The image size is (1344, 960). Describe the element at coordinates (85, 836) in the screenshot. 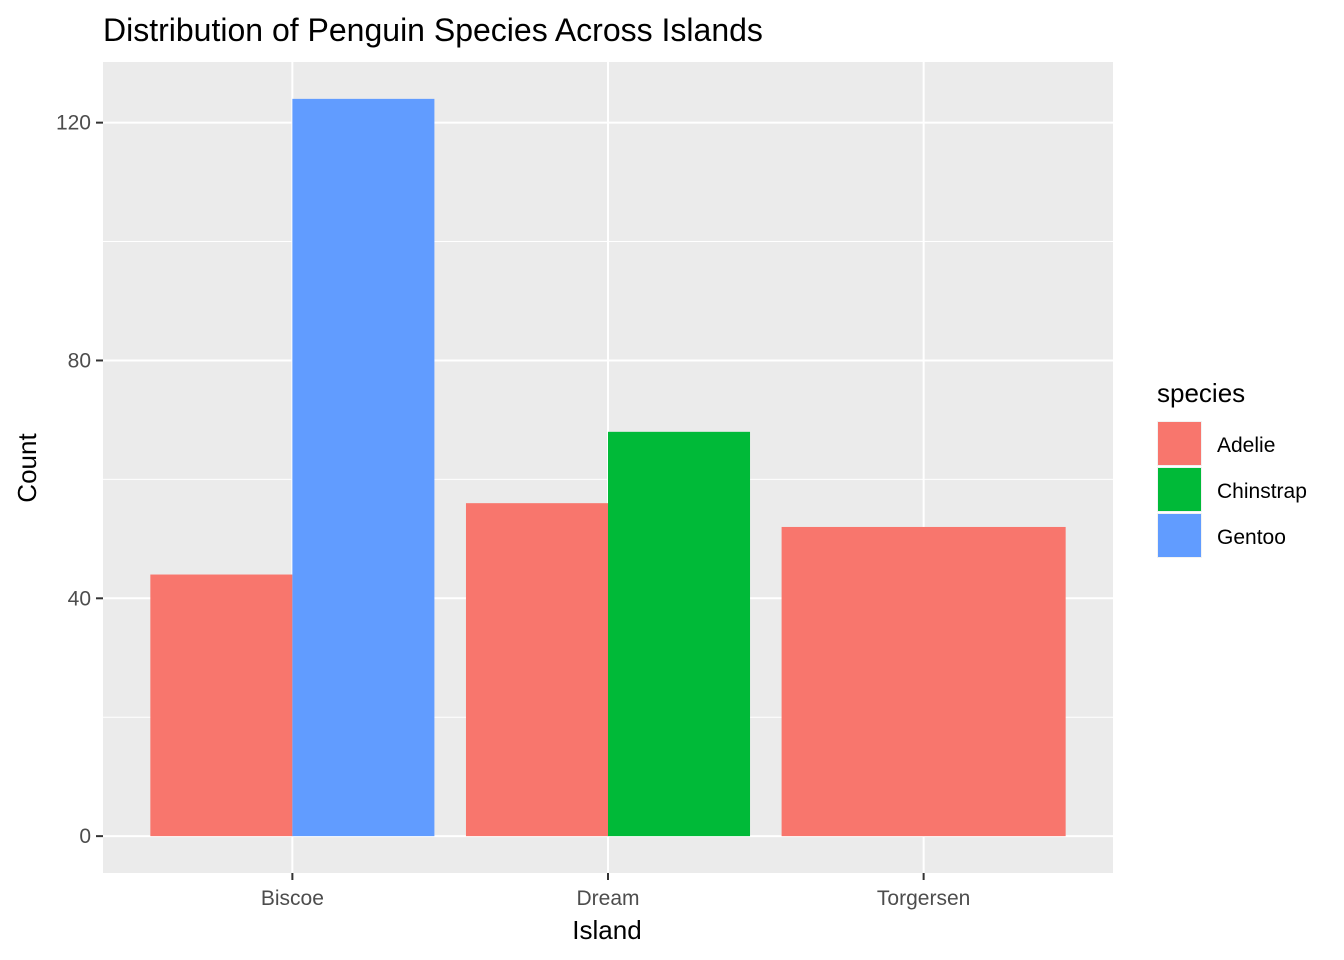

I see `y-tick-label: 0` at that location.